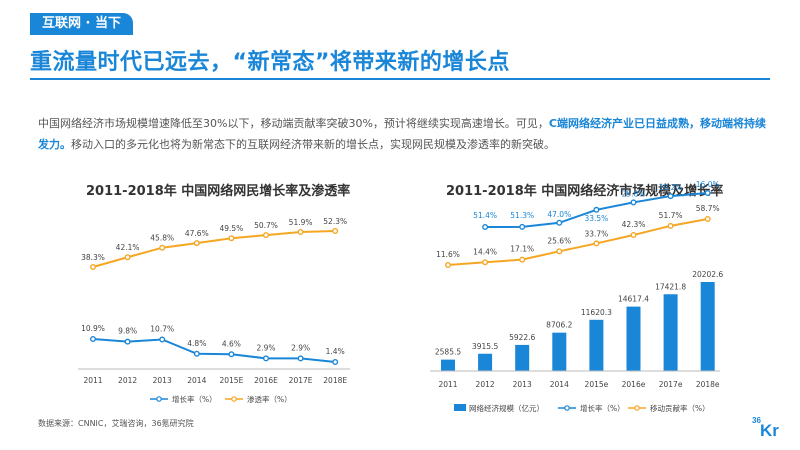  Describe the element at coordinates (335, 221) in the screenshot. I see `left-penetration-label: 52.3%` at that location.